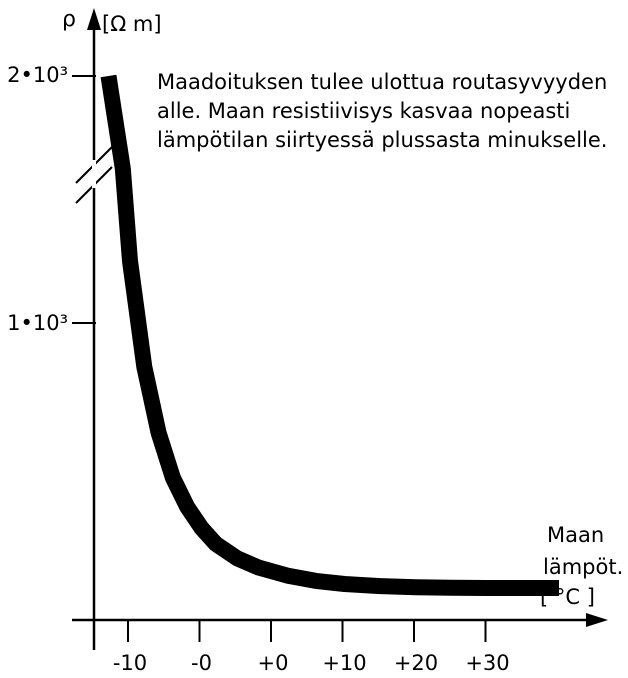 The width and height of the screenshot is (628, 678). What do you see at coordinates (37, 323) in the screenshot?
I see `y-tick-label: 1•10³` at bounding box center [37, 323].